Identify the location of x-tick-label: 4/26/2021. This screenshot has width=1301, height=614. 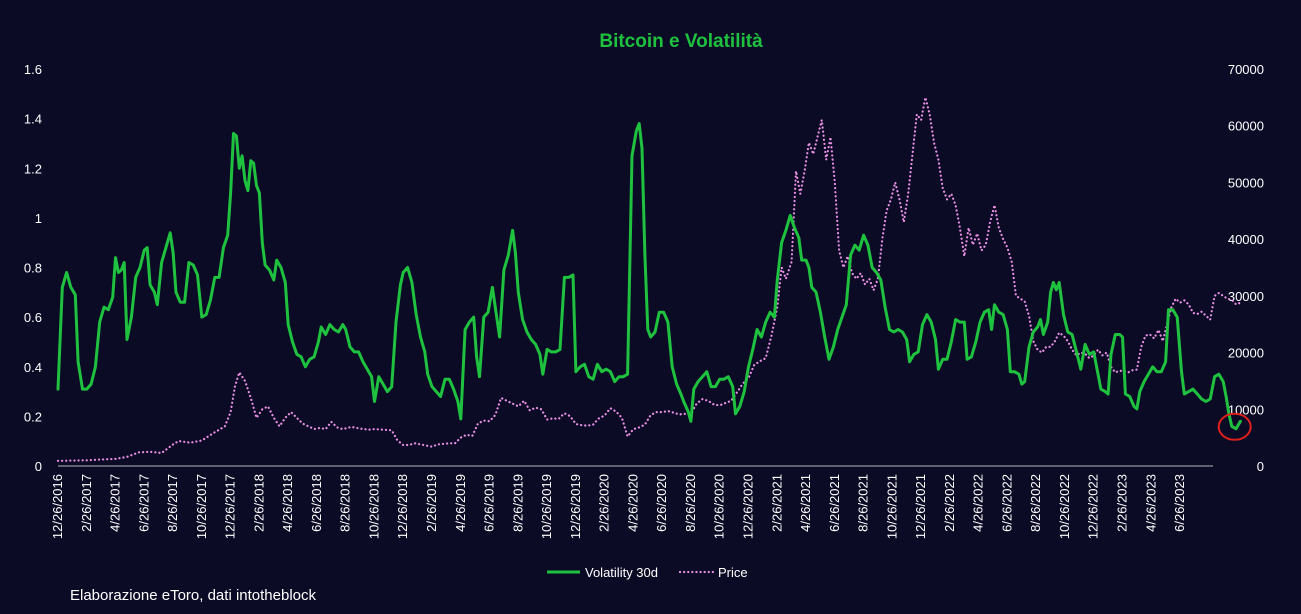
(805, 503).